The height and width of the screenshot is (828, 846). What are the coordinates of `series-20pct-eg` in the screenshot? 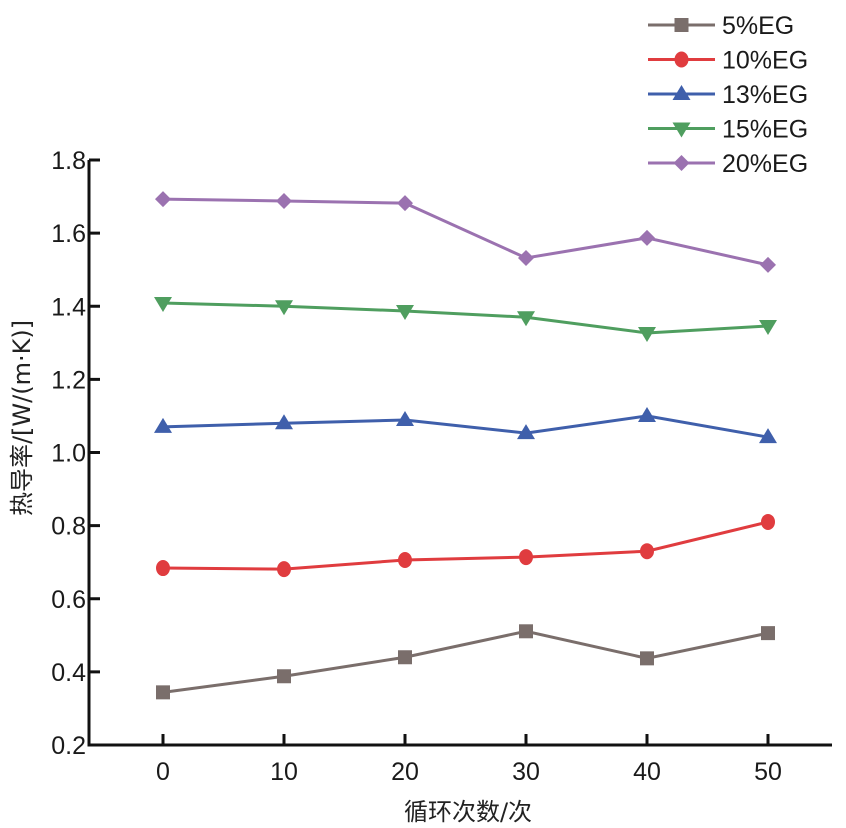 It's located at (465, 232).